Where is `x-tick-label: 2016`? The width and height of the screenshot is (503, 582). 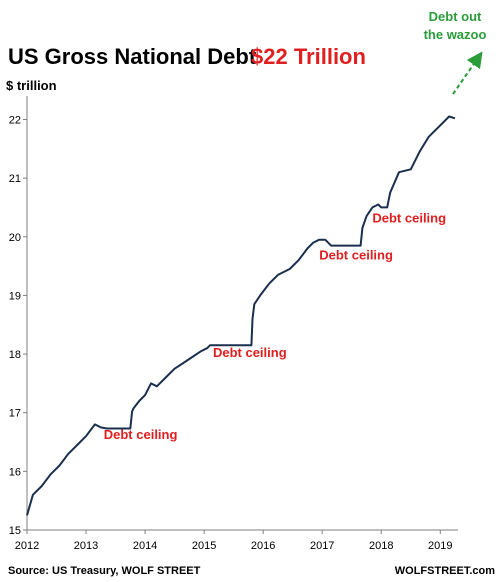 x-tick-label: 2016 is located at coordinates (263, 546).